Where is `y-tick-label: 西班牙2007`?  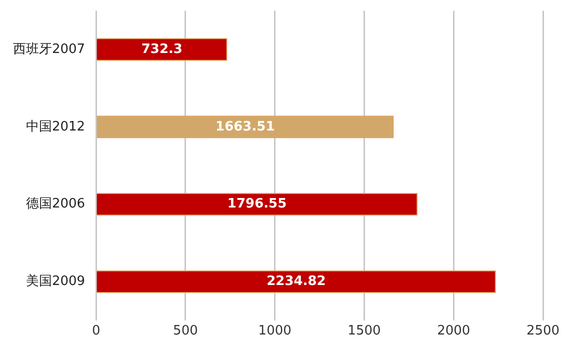 y-tick-label: 西班牙2007 is located at coordinates (49, 49).